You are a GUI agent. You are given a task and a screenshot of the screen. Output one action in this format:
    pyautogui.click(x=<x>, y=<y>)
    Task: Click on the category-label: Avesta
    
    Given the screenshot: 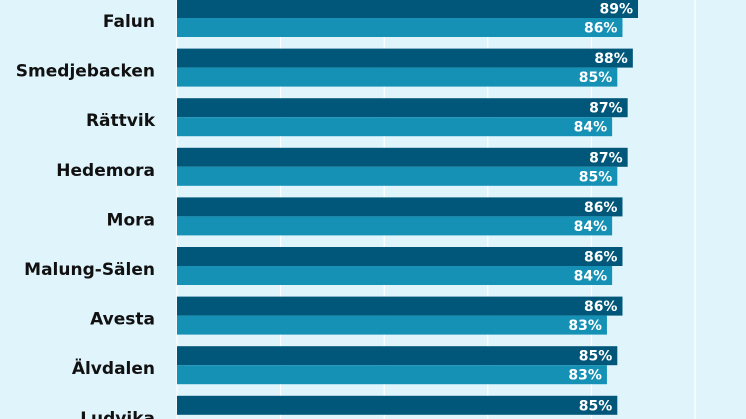 What is the action you would take?
    pyautogui.click(x=122, y=320)
    